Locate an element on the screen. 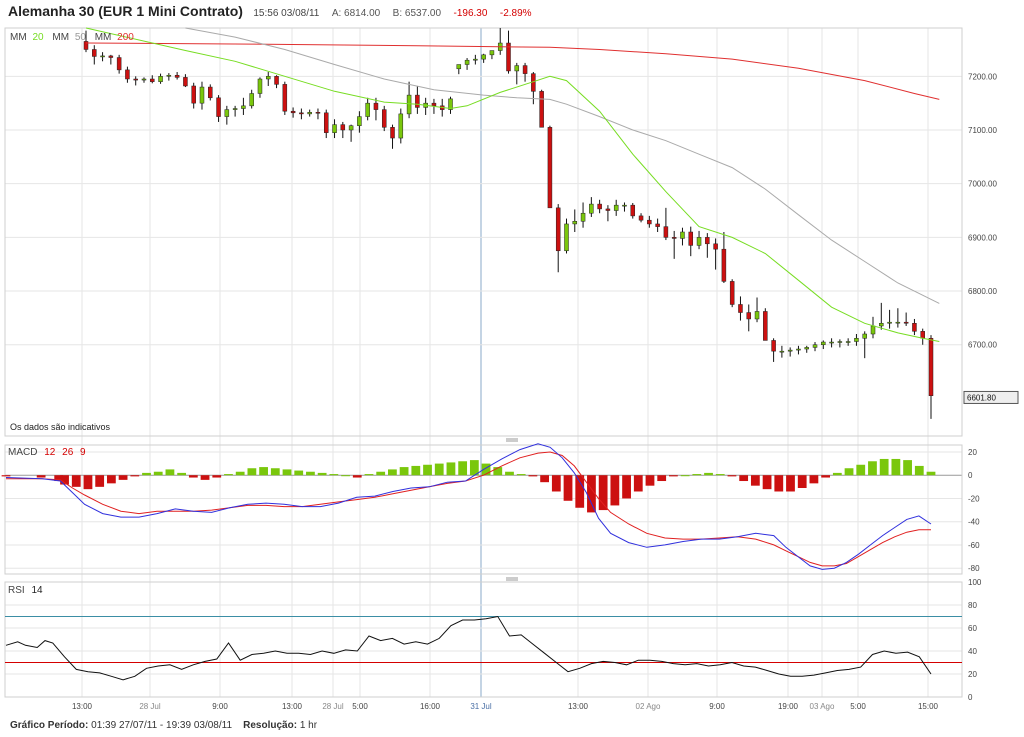  price-y-tick-label: 7100.00 is located at coordinates (982, 130).